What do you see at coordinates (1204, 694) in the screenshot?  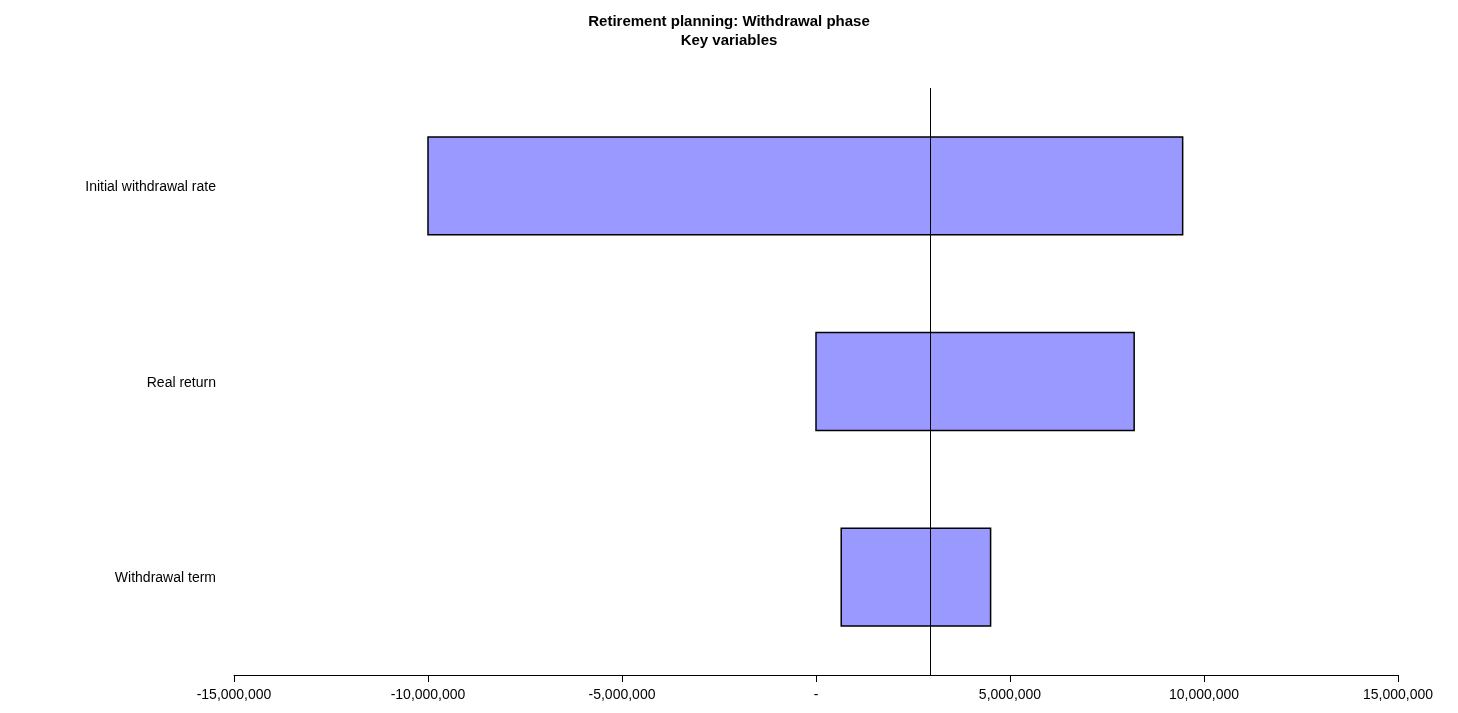 I see `x-tick-label: 10,000,000` at bounding box center [1204, 694].